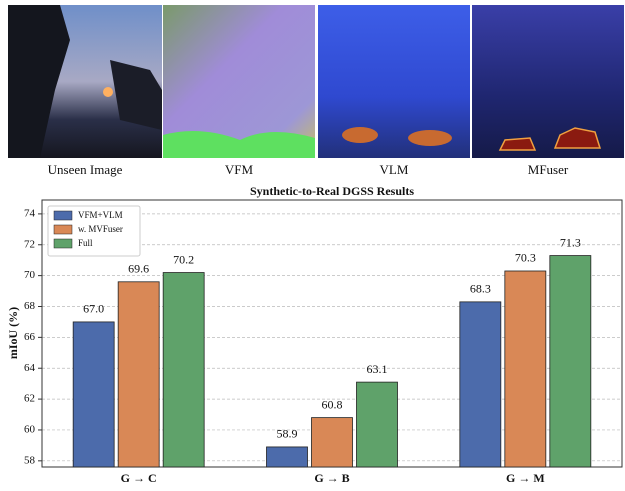  What do you see at coordinates (30, 368) in the screenshot?
I see `y-tick-label: 64` at bounding box center [30, 368].